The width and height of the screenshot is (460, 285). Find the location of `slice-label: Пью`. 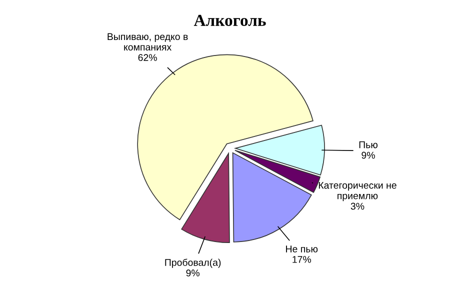

slice-label: Пью is located at coordinates (368, 144).